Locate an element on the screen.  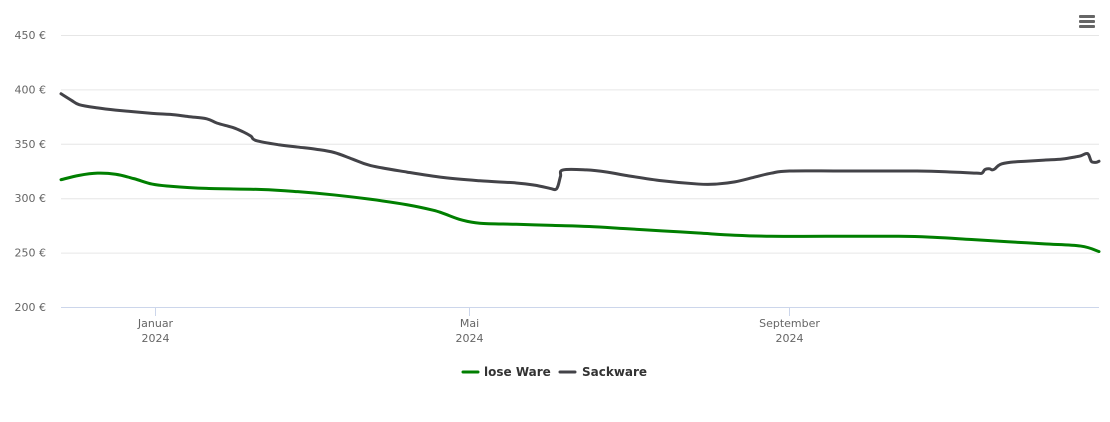
legend-item-sackware: Sackware is located at coordinates (602, 372).